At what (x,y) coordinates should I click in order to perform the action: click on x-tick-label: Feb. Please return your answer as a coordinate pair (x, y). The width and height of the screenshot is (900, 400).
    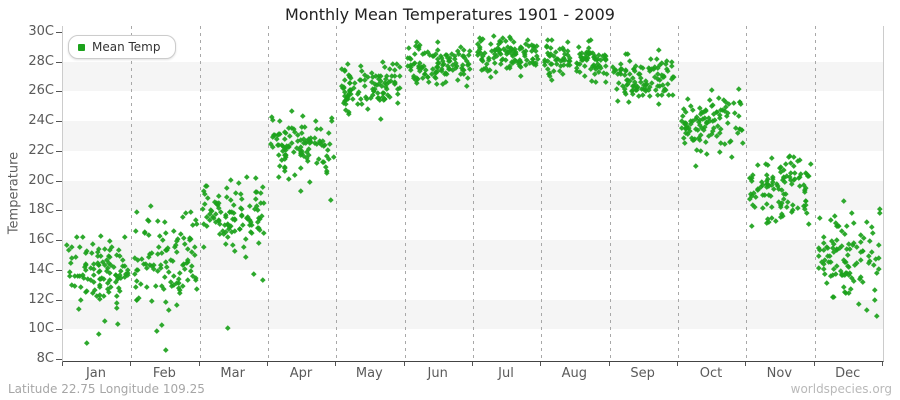
    Looking at the image, I should click on (164, 373).